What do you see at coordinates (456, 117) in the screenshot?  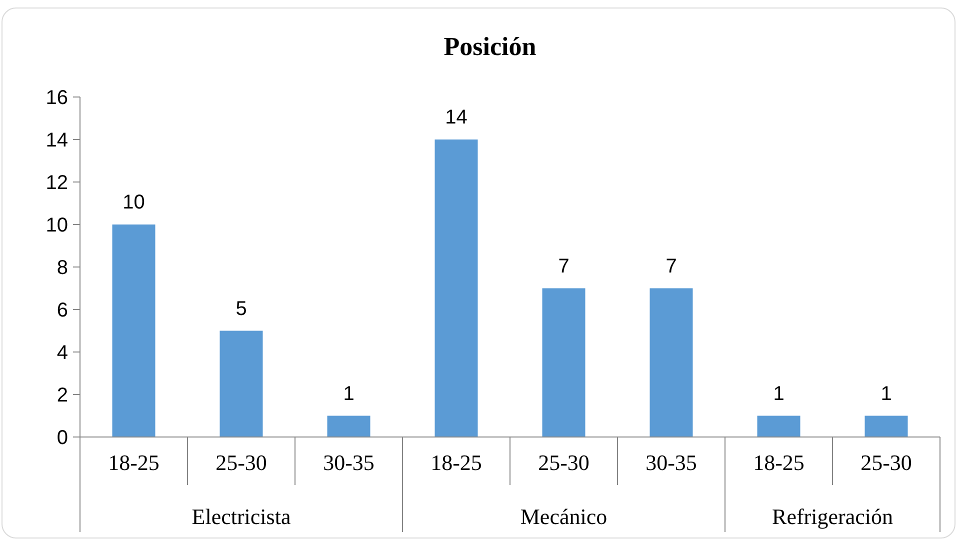 I see `data-label: 14` at bounding box center [456, 117].